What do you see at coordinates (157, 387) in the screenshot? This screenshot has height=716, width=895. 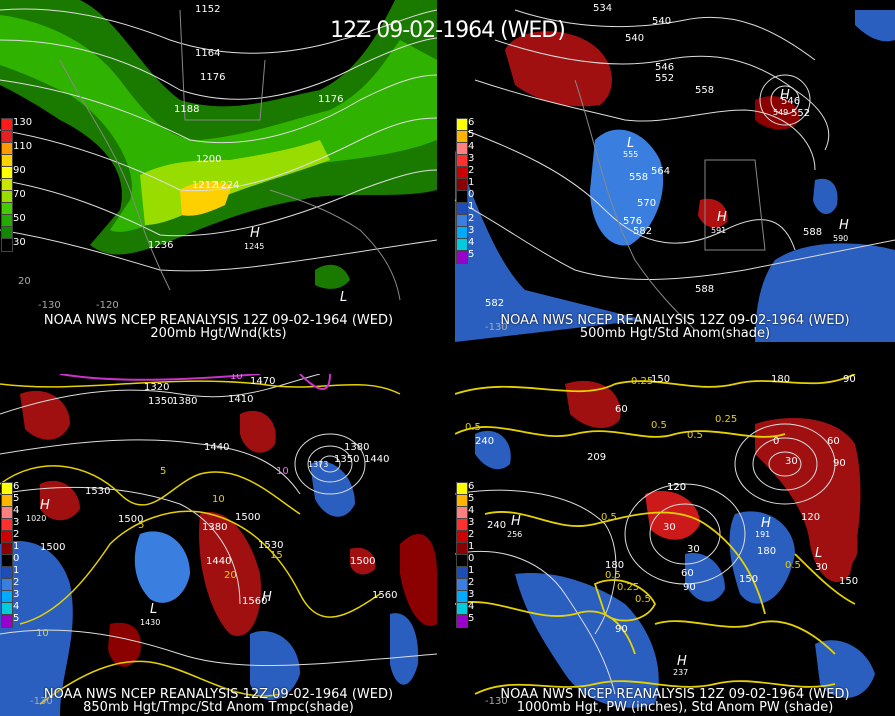 I see `contour-label: 1320` at bounding box center [157, 387].